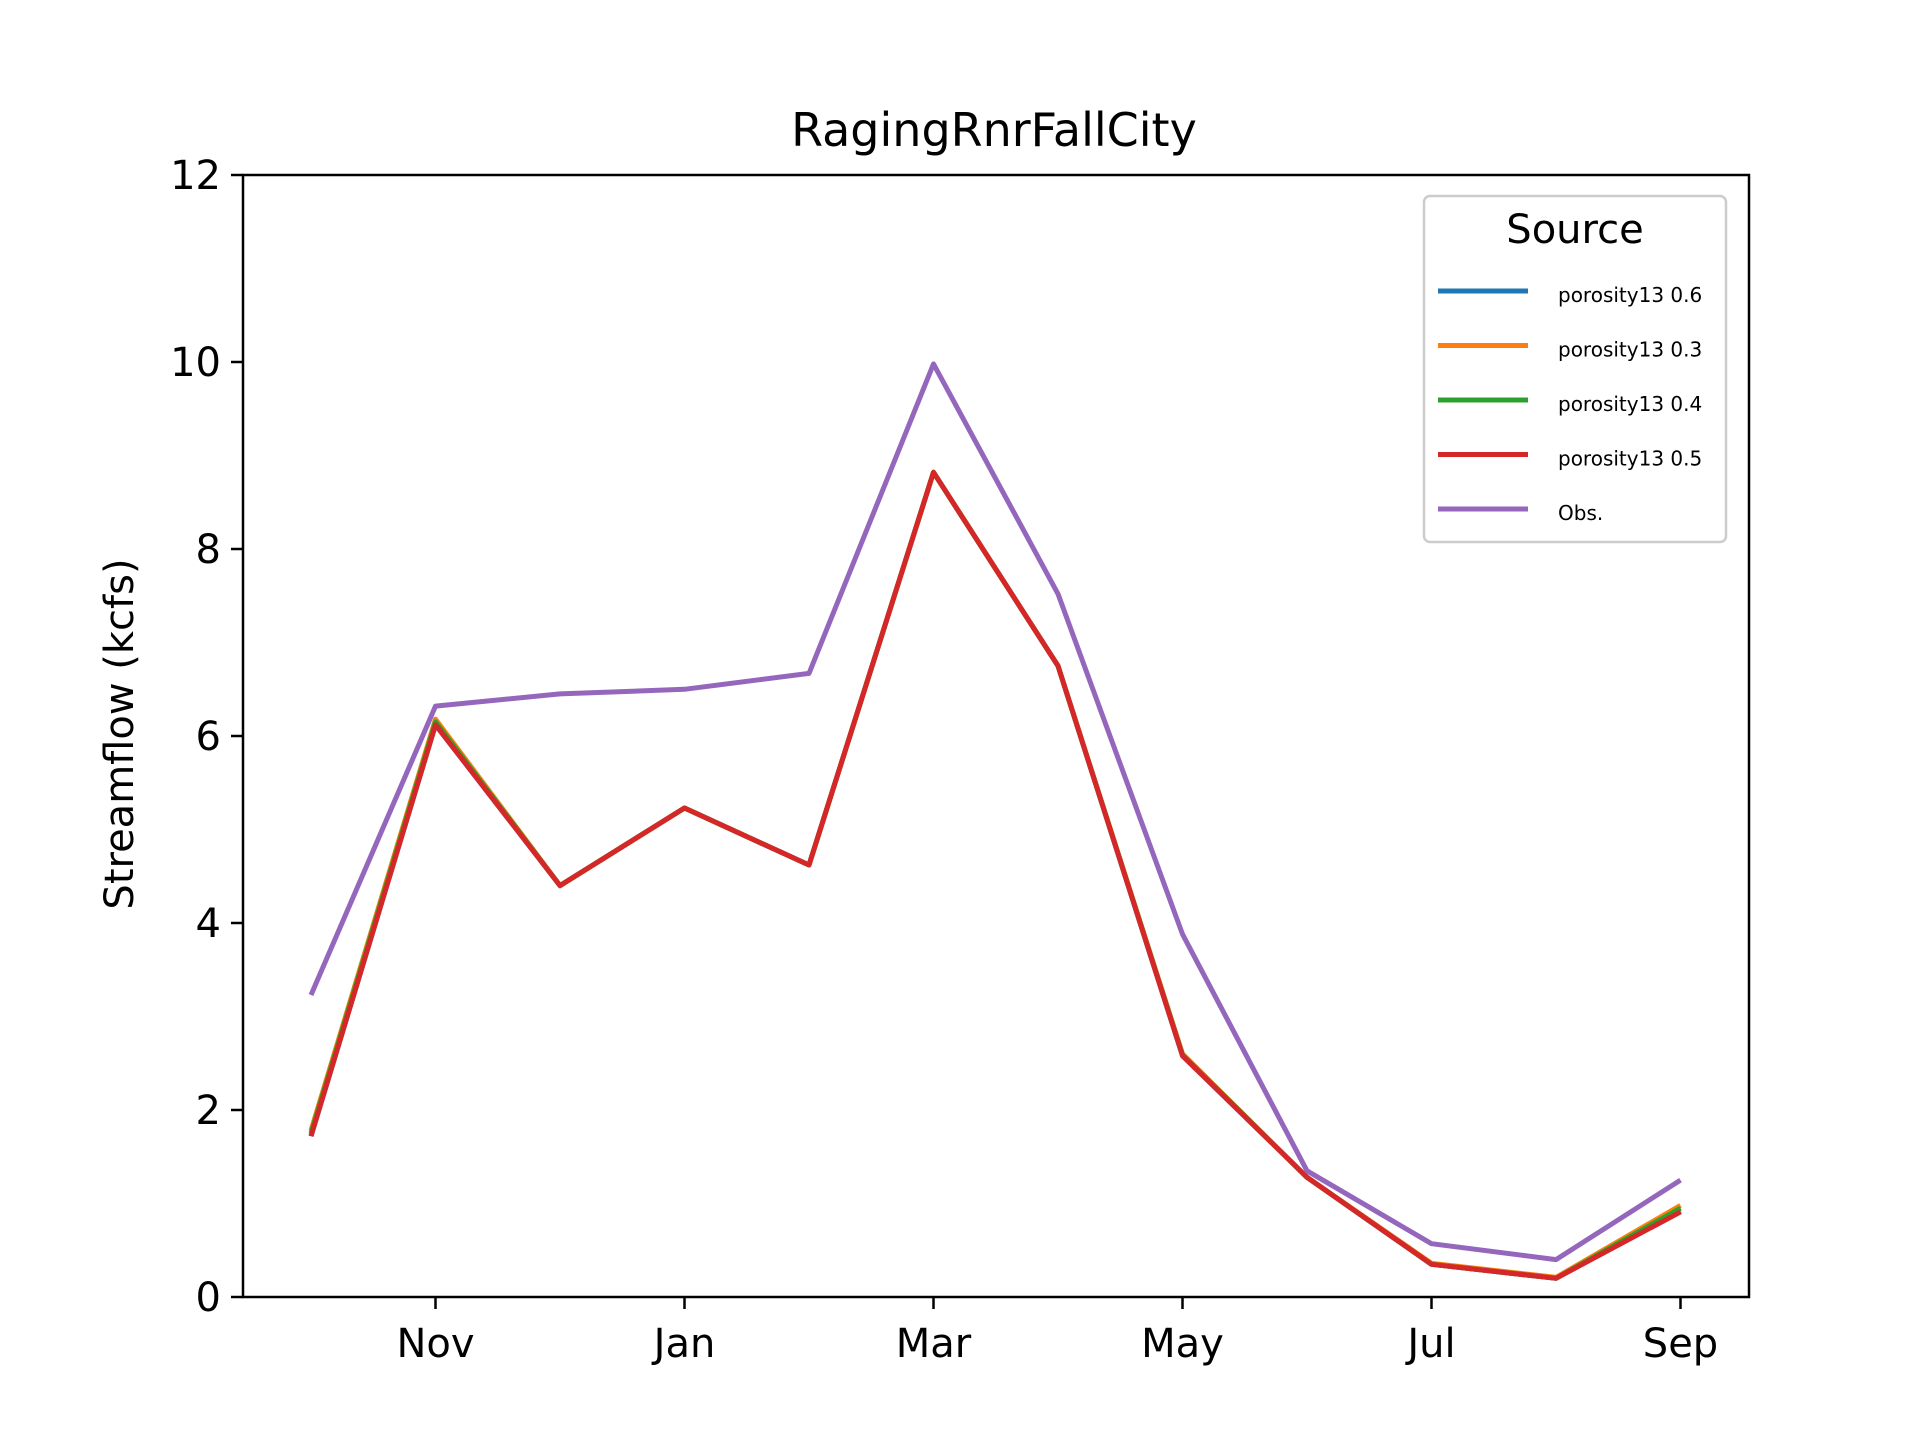  Describe the element at coordinates (1429, 1344) in the screenshot. I see `x-tick-label: Jul` at that location.